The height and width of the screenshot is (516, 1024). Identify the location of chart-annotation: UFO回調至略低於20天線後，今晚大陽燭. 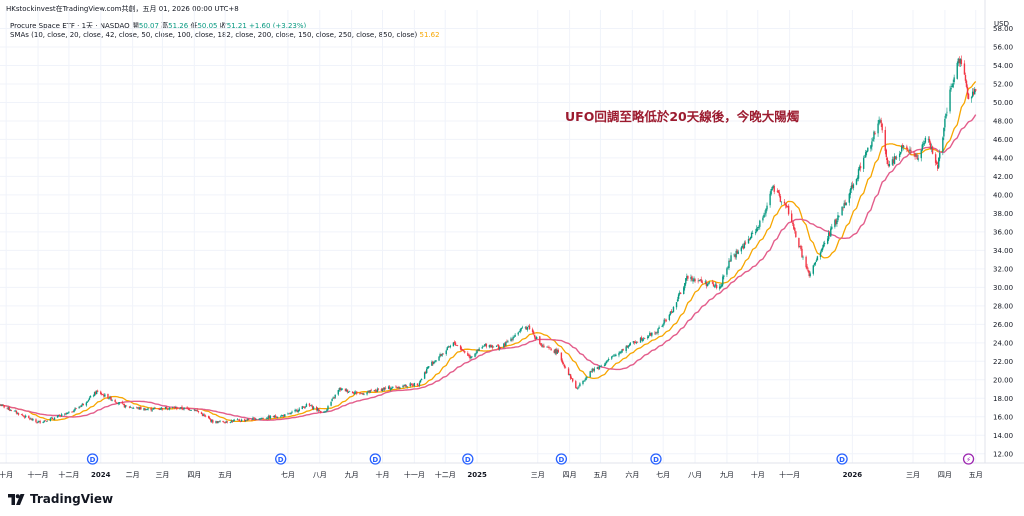
(682, 116).